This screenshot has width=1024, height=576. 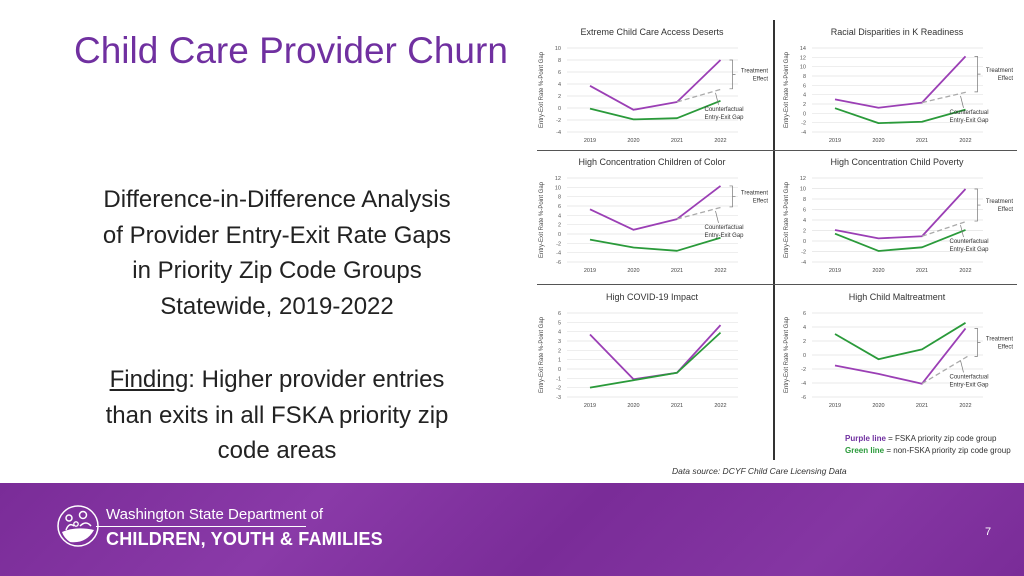 I want to click on chart-divider, so click(x=774, y=240).